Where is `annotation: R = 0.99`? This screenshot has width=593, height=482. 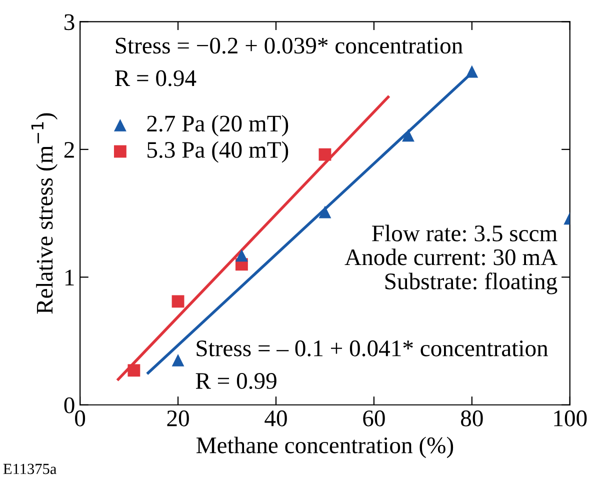 annotation: R = 0.99 is located at coordinates (236, 381).